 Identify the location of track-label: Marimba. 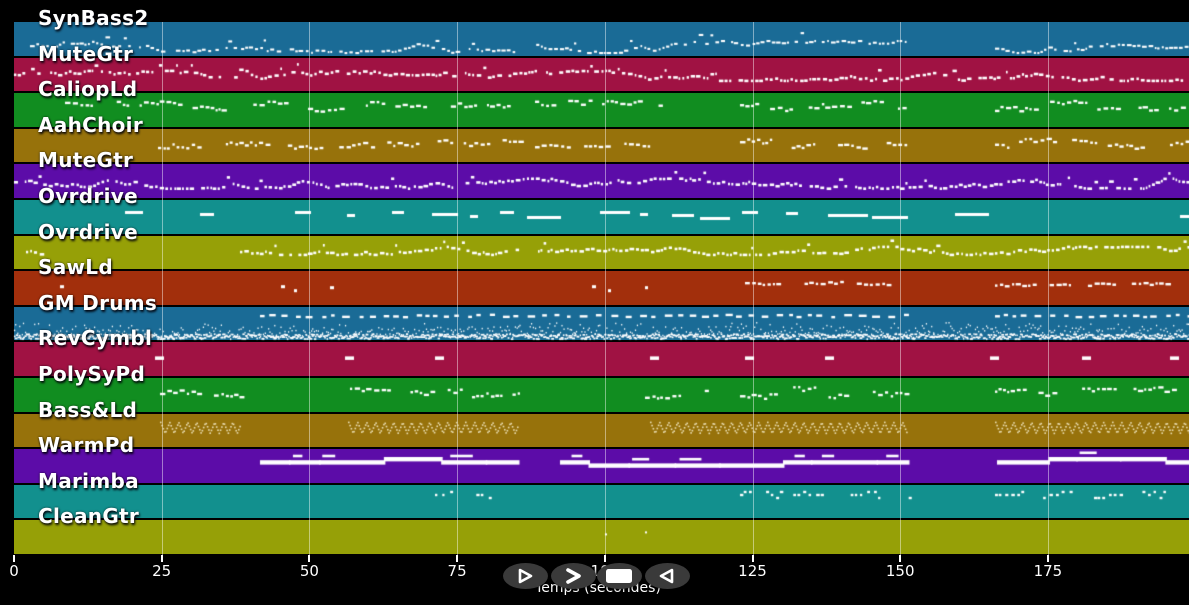
(88, 480).